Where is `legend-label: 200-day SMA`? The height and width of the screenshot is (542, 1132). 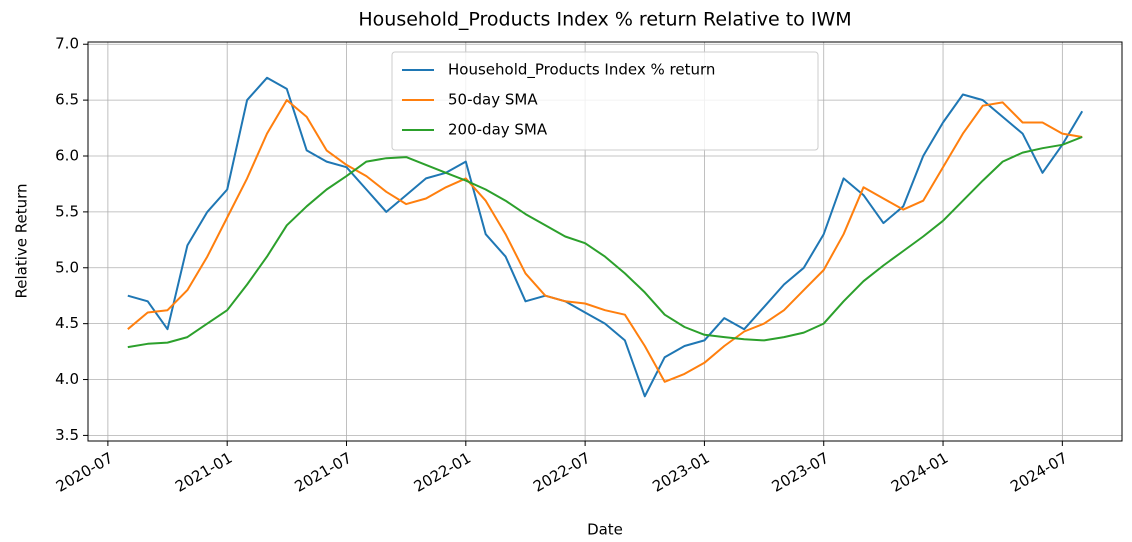 legend-label: 200-day SMA is located at coordinates (498, 130).